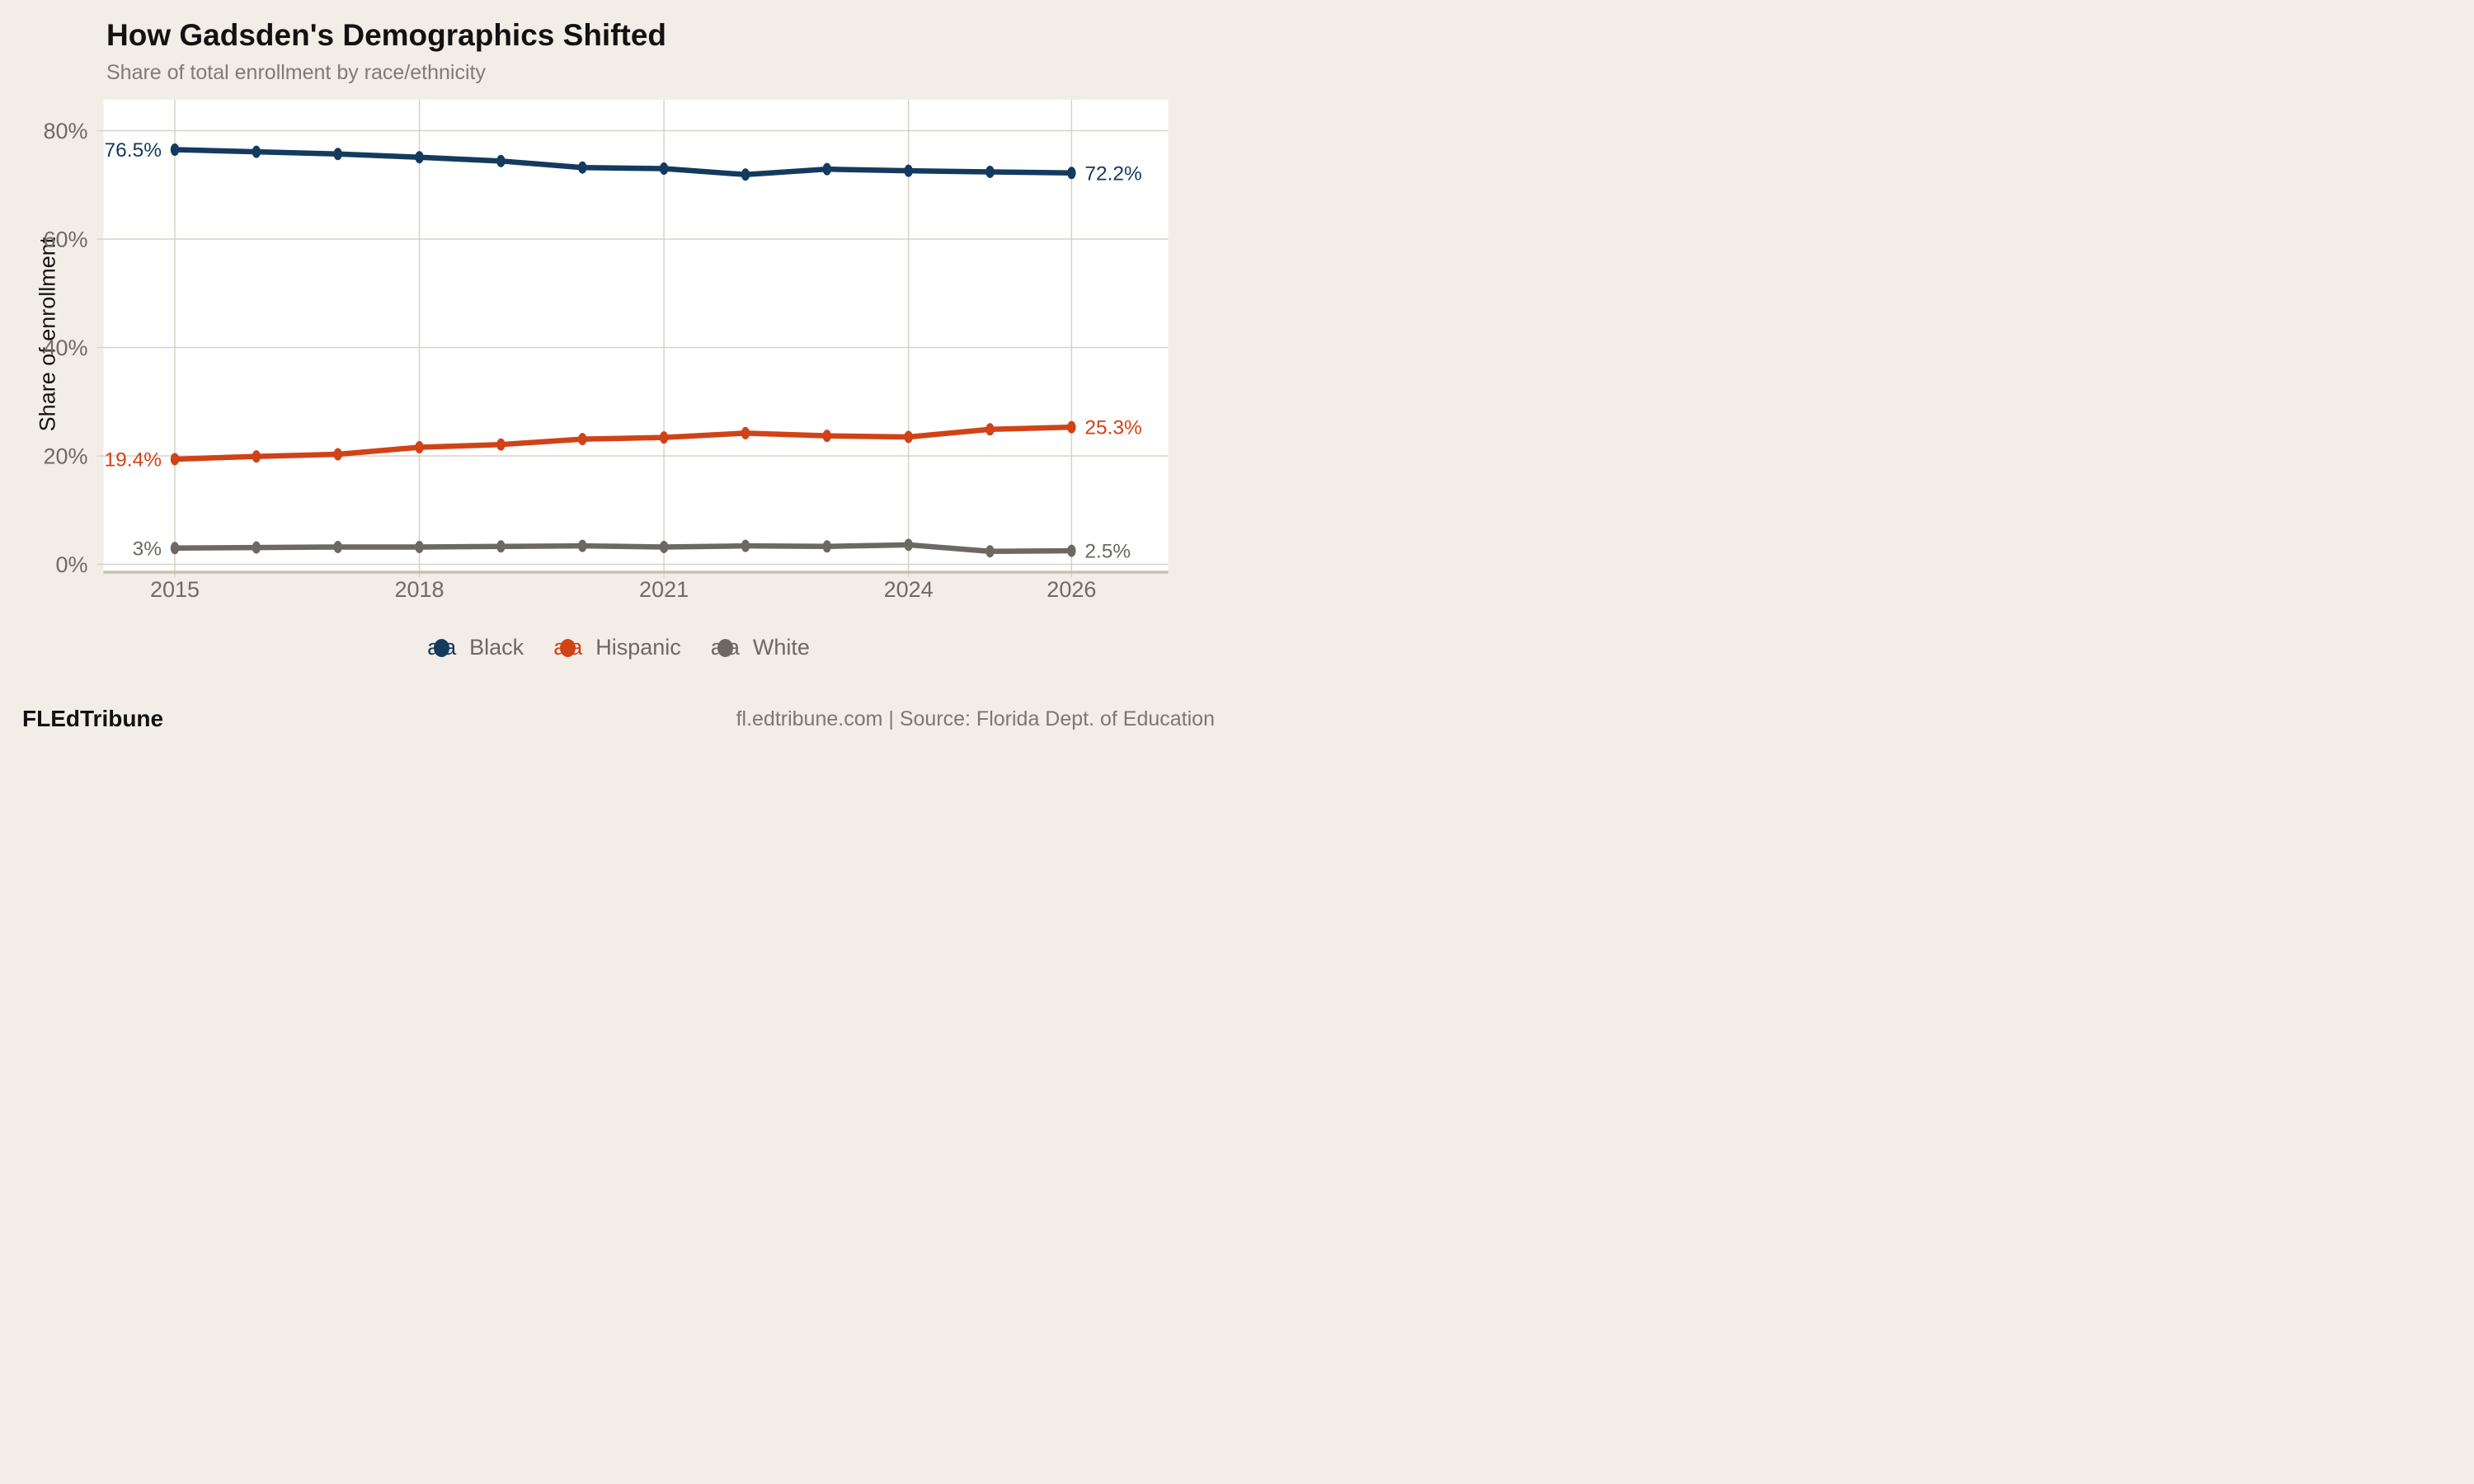  I want to click on legend-key-hispanic: aa, so click(567, 647).